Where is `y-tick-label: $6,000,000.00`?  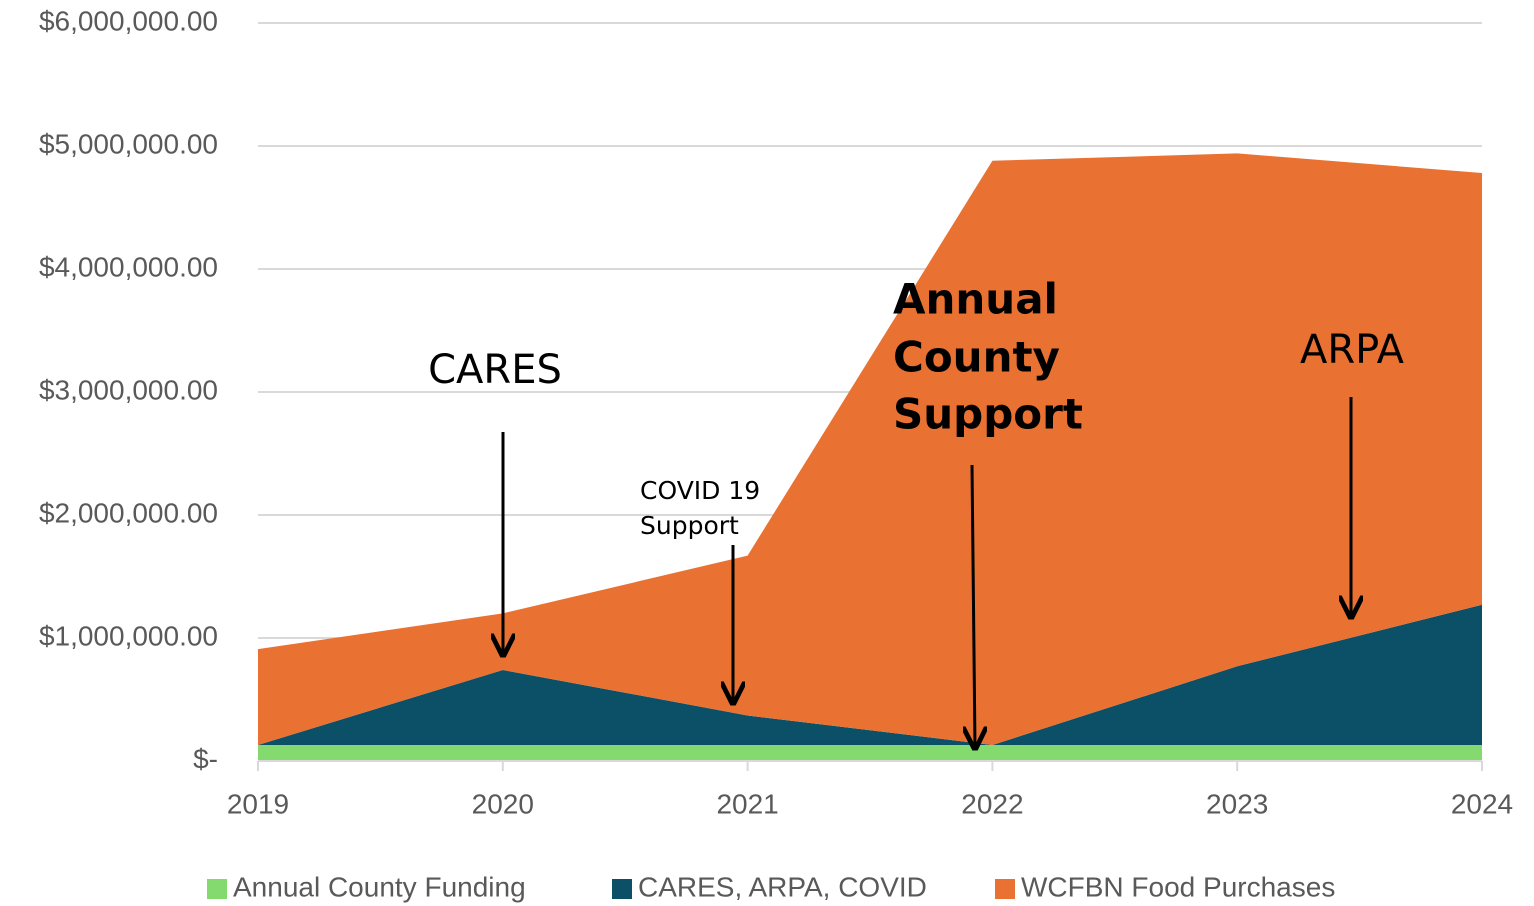
y-tick-label: $6,000,000.00 is located at coordinates (128, 20).